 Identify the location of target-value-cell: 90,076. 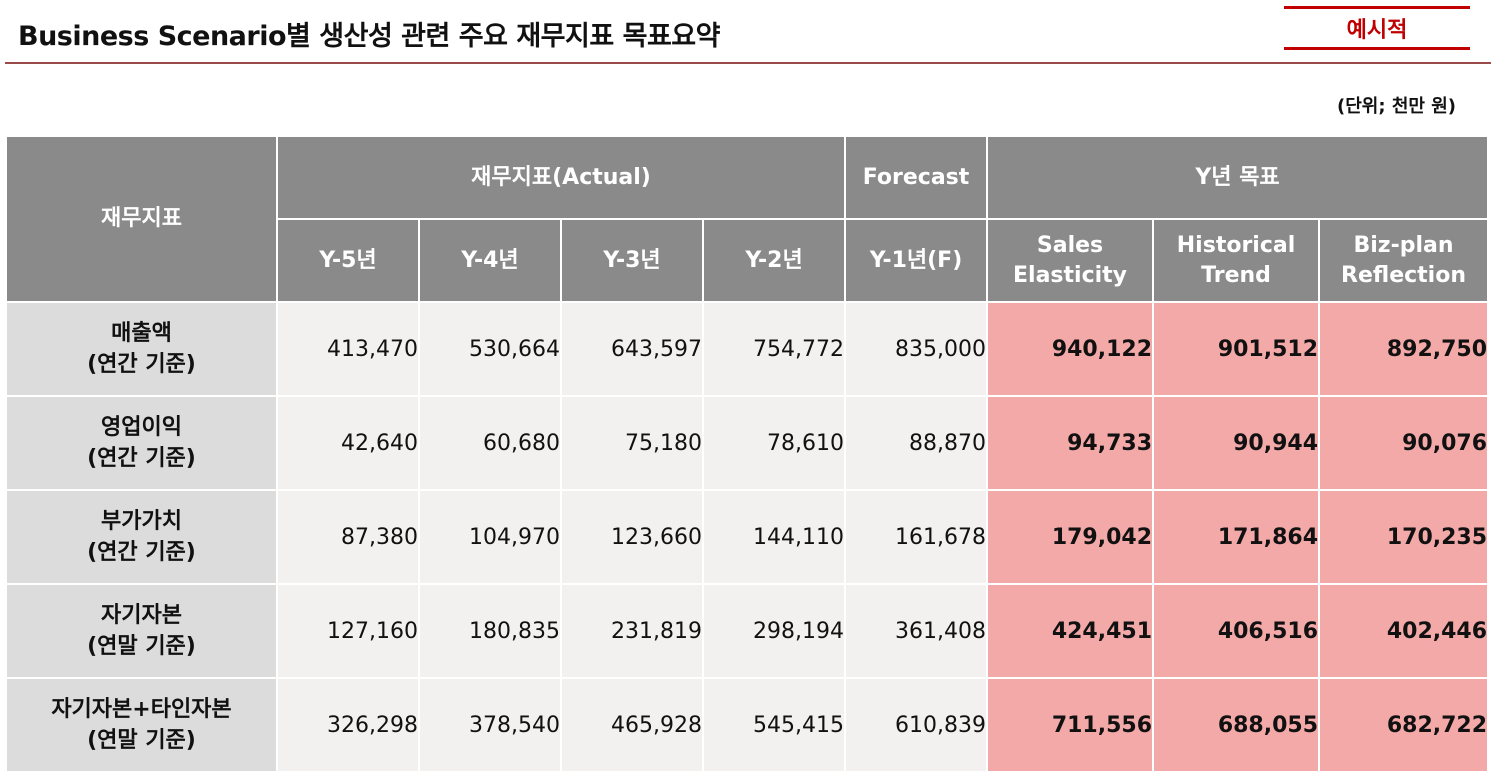
(1404, 443).